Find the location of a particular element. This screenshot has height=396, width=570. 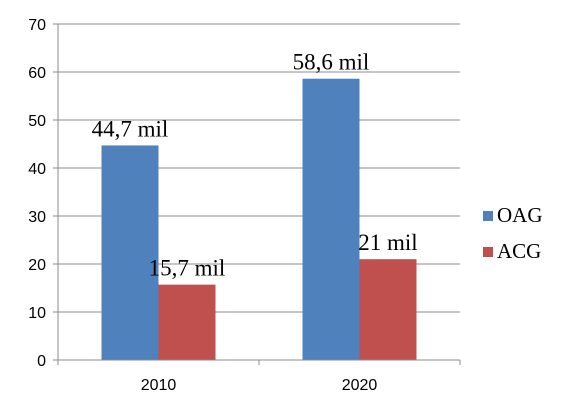

bar-oag-2010 is located at coordinates (130, 252).